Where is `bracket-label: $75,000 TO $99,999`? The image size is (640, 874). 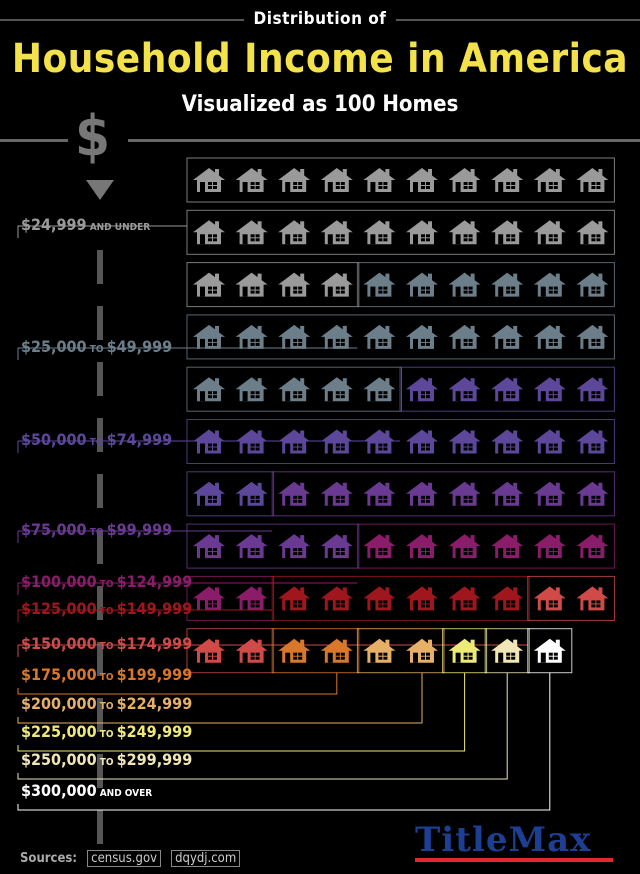
bracket-label: $75,000 TO $99,999 is located at coordinates (97, 529).